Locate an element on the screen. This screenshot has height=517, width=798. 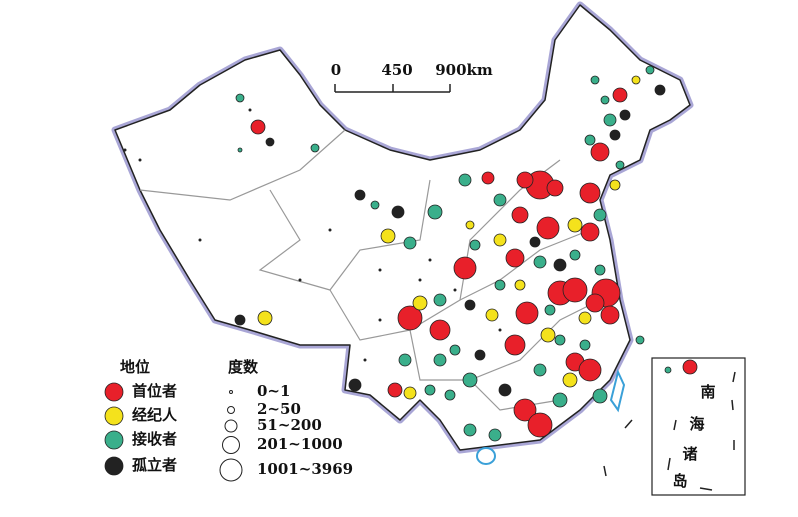
legend-label: 0~1 is located at coordinates (273, 391).